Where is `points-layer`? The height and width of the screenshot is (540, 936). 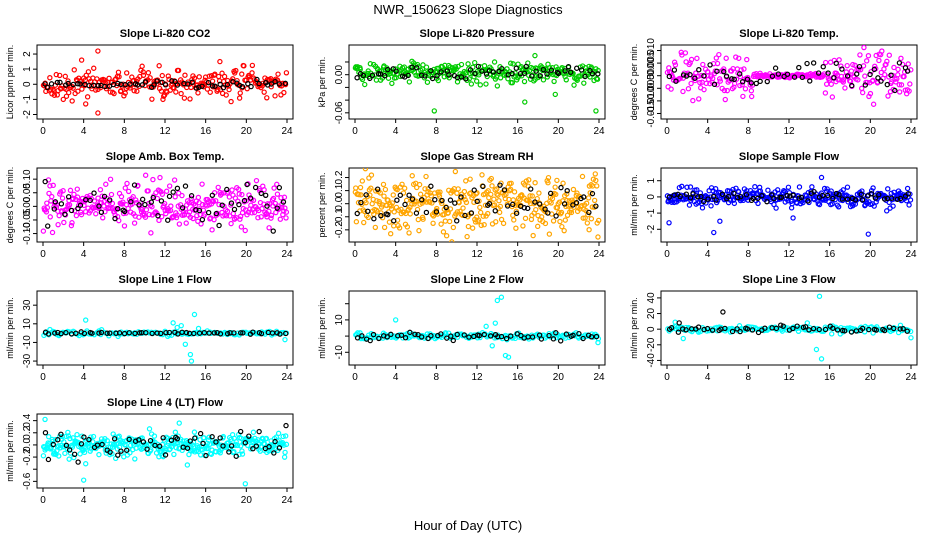
points-layer is located at coordinates (165, 204).